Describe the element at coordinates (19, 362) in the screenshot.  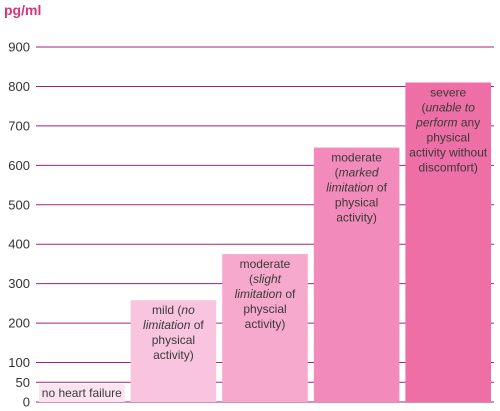
I see `y-tick-label: 100` at that location.